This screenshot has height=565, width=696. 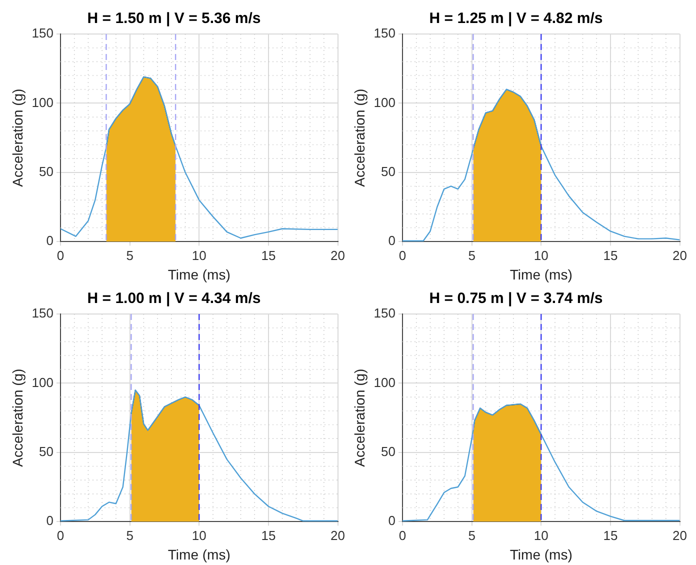 What do you see at coordinates (516, 299) in the screenshot?
I see `chart-title: H = 0.75 m | V = 3.74 m/s` at bounding box center [516, 299].